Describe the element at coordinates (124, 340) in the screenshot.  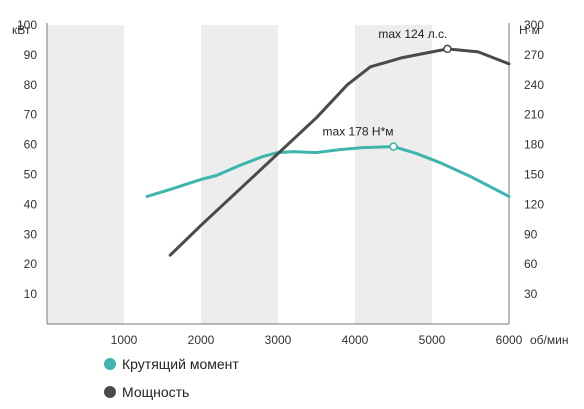
I see `x-tick-label: 1000` at that location.